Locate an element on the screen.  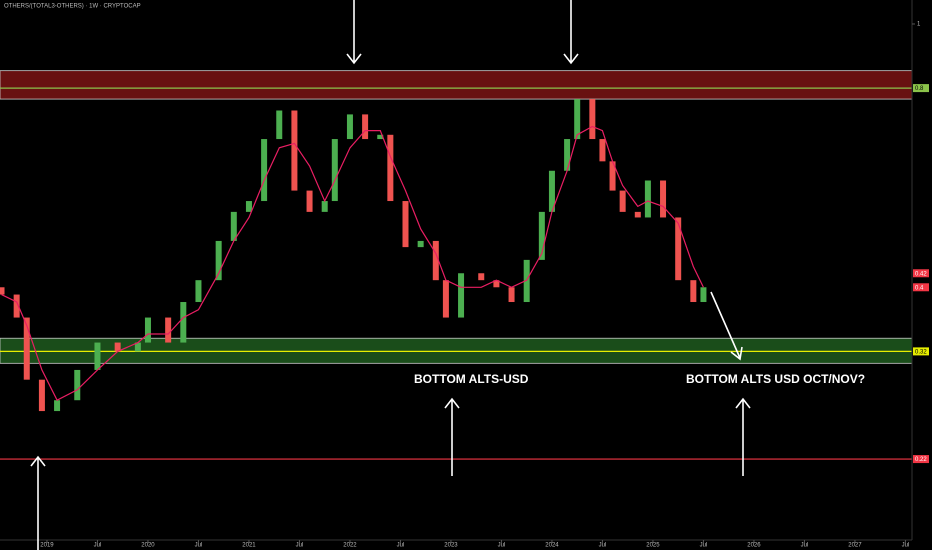
price-label: 0.4 is located at coordinates (919, 288).